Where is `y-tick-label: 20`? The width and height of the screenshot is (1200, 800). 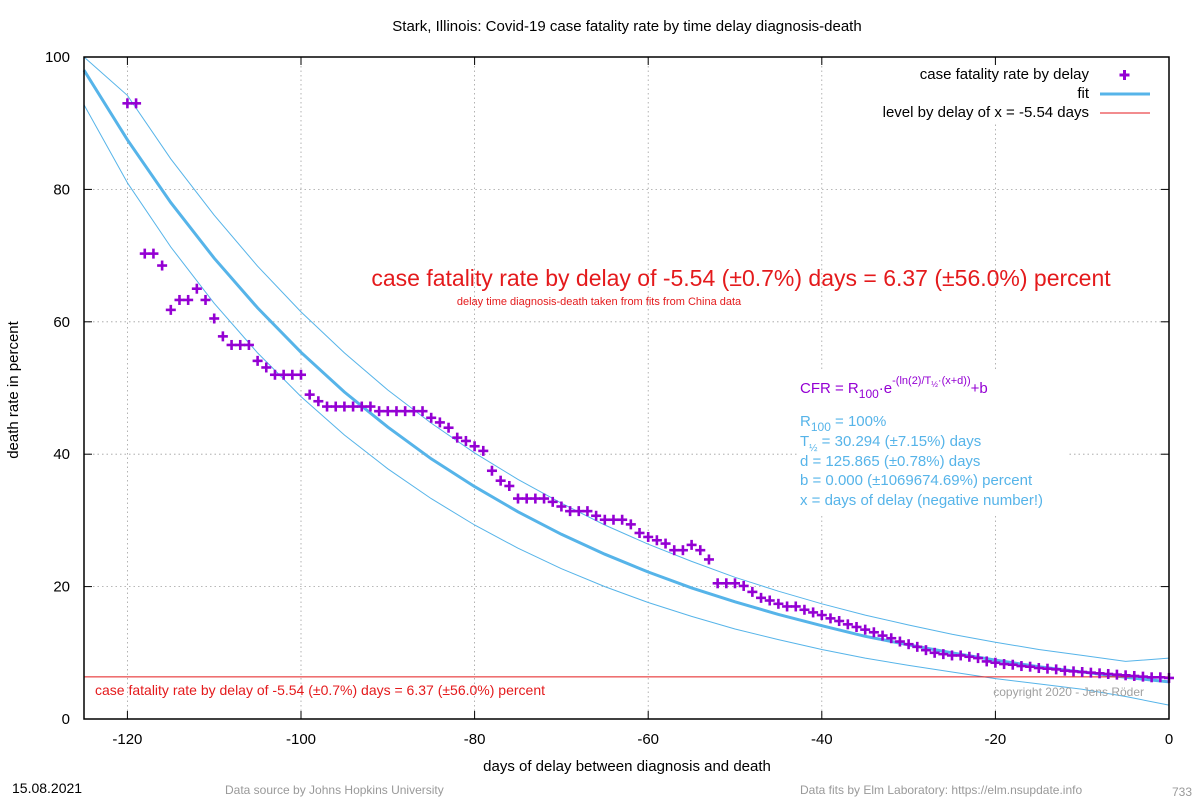
y-tick-label: 20 is located at coordinates (61, 587).